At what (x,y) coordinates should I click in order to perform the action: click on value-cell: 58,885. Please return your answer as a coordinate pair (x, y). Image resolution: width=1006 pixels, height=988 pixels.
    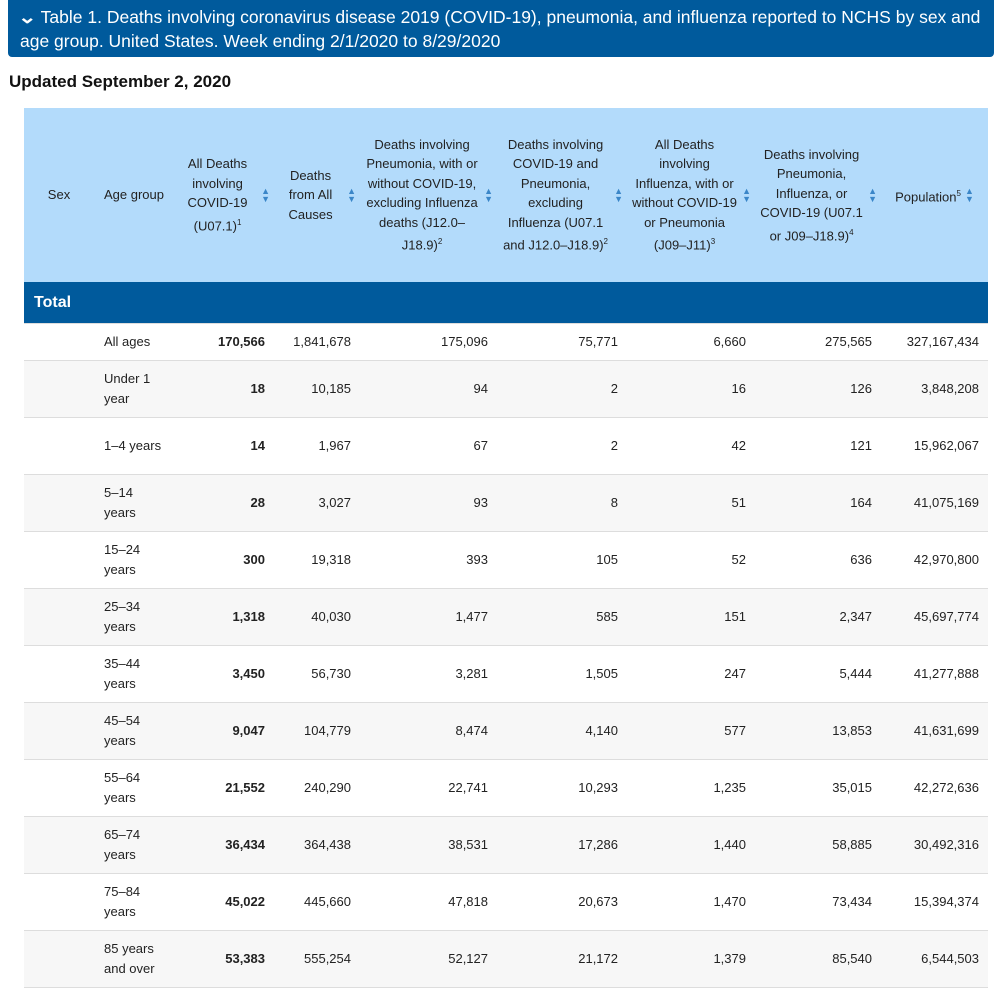
    Looking at the image, I should click on (818, 845).